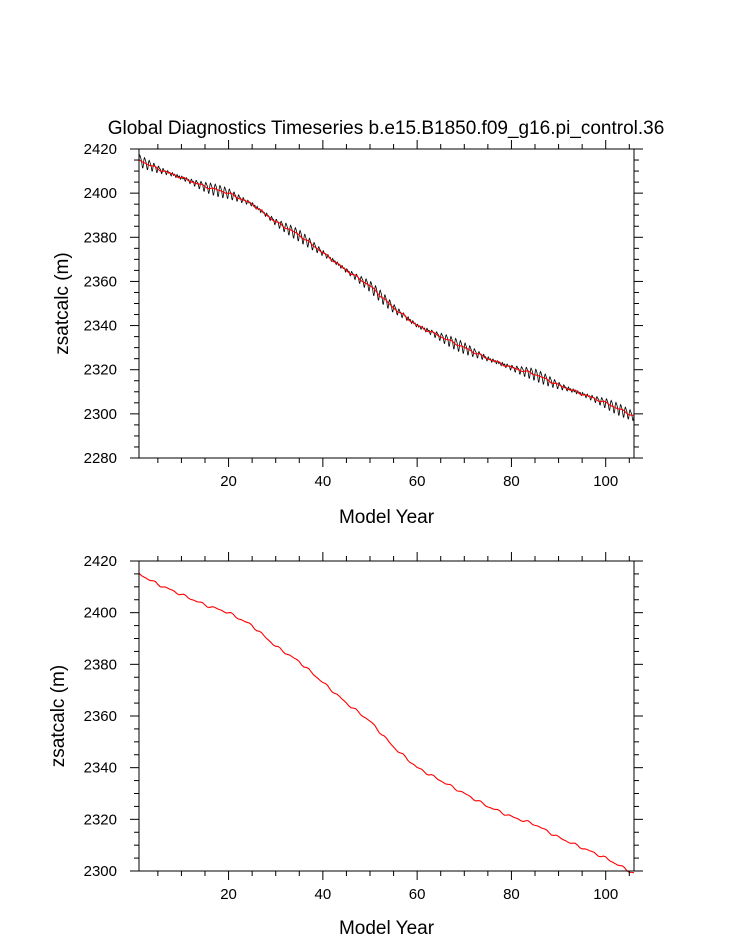 The image size is (733, 945). I want to click on y-tick-label: 2280, so click(100, 458).